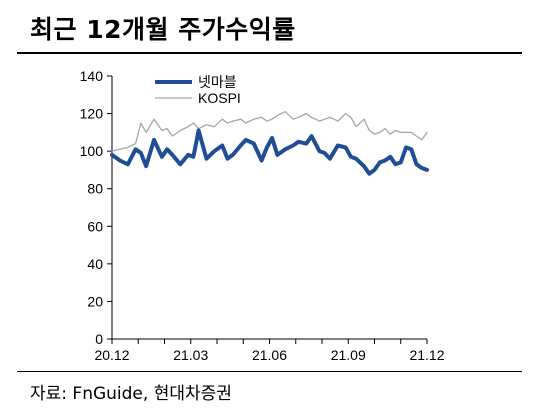 The image size is (533, 416). I want to click on x-tick-label: 21.12, so click(426, 355).